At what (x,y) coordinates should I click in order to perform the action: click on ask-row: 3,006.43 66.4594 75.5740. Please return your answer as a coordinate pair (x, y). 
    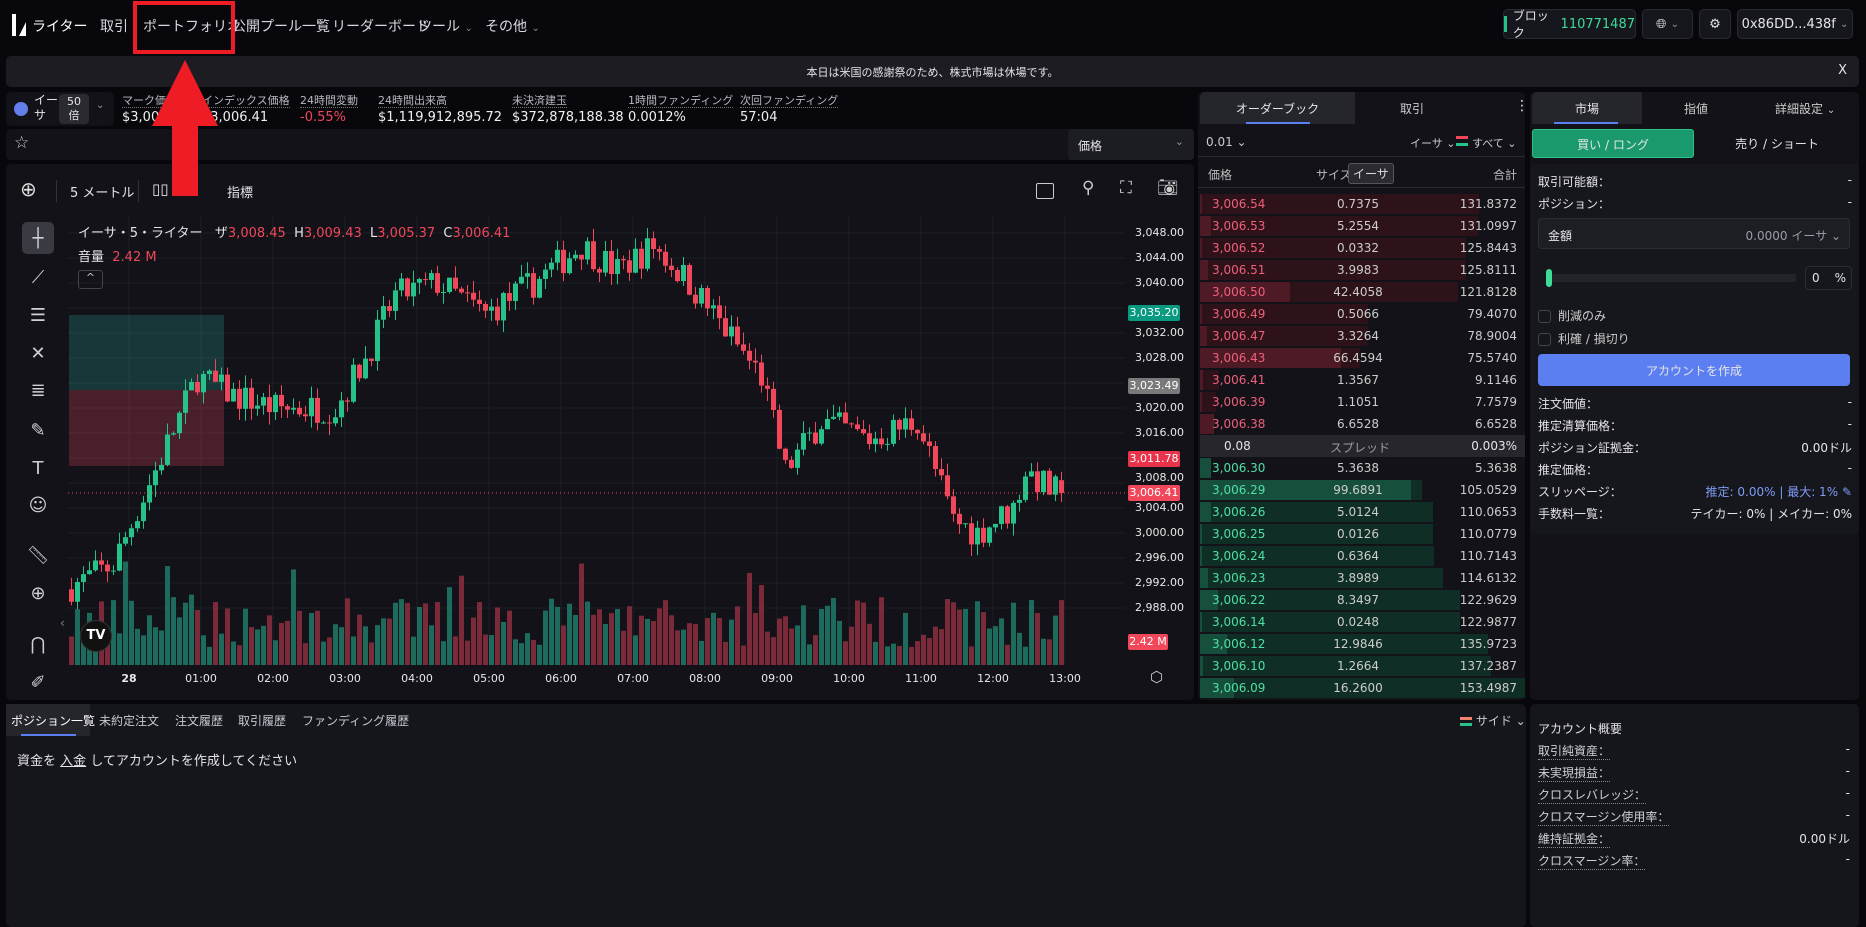
    Looking at the image, I should click on (1361, 358).